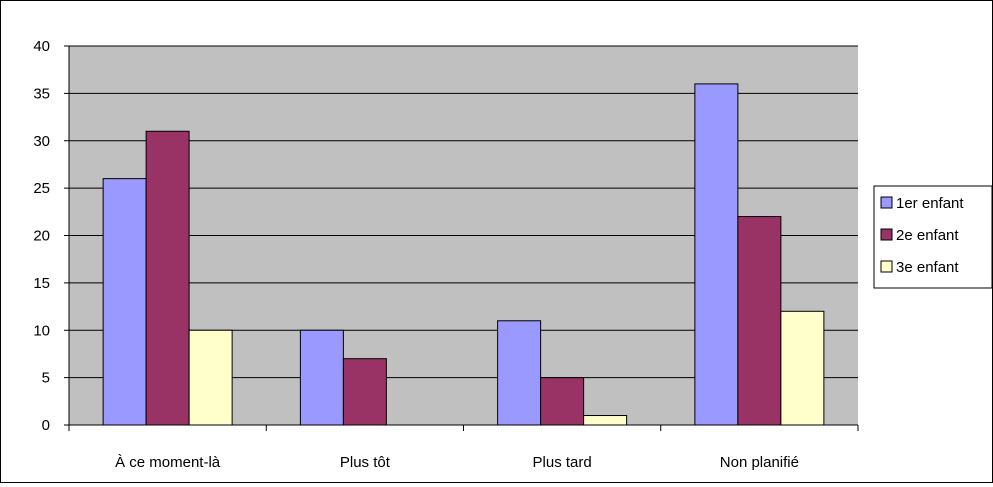 The width and height of the screenshot is (993, 487). What do you see at coordinates (927, 267) in the screenshot?
I see `legend-label: 3e enfant` at bounding box center [927, 267].